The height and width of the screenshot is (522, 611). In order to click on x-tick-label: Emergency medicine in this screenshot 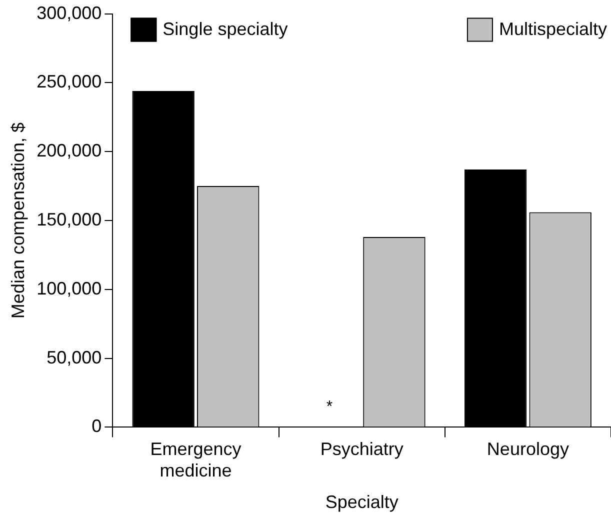, I will do `click(196, 459)`.